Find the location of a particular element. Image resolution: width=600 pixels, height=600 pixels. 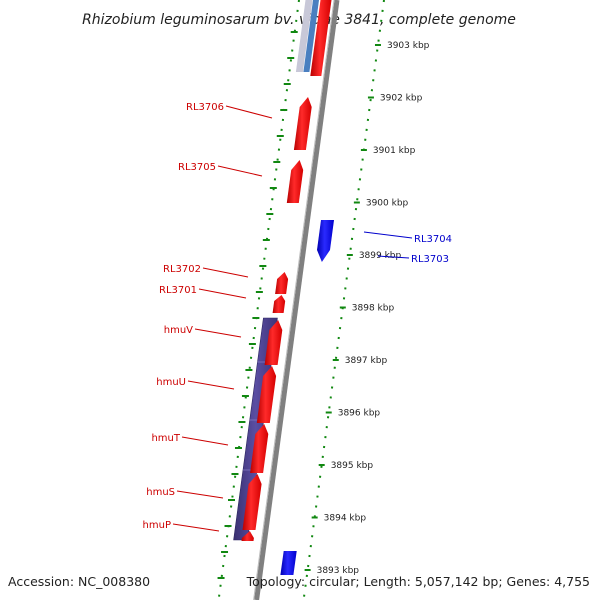

gene-label-rl3704: RL3704 is located at coordinates (433, 239).